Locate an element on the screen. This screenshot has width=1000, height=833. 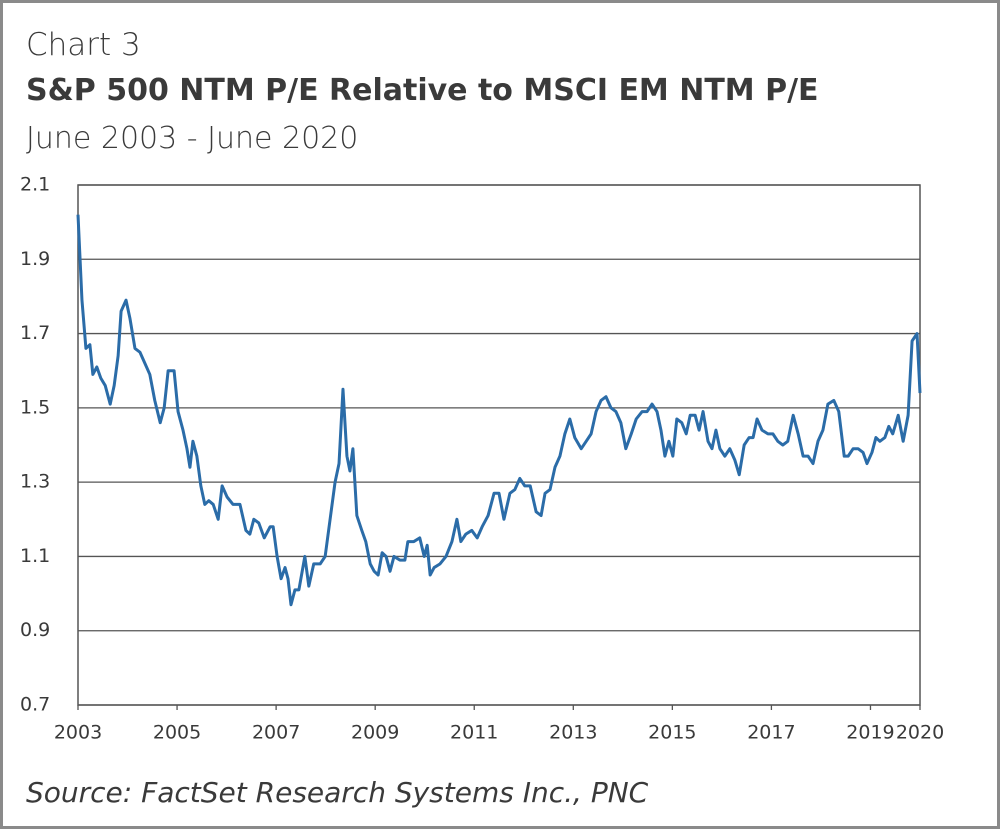
x-tick-label: 2003 is located at coordinates (78, 733).